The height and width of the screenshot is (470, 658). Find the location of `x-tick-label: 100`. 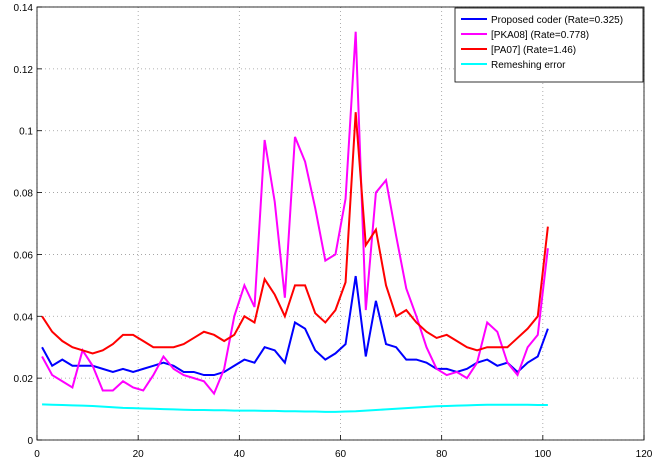

x-tick-label: 100 is located at coordinates (542, 454).